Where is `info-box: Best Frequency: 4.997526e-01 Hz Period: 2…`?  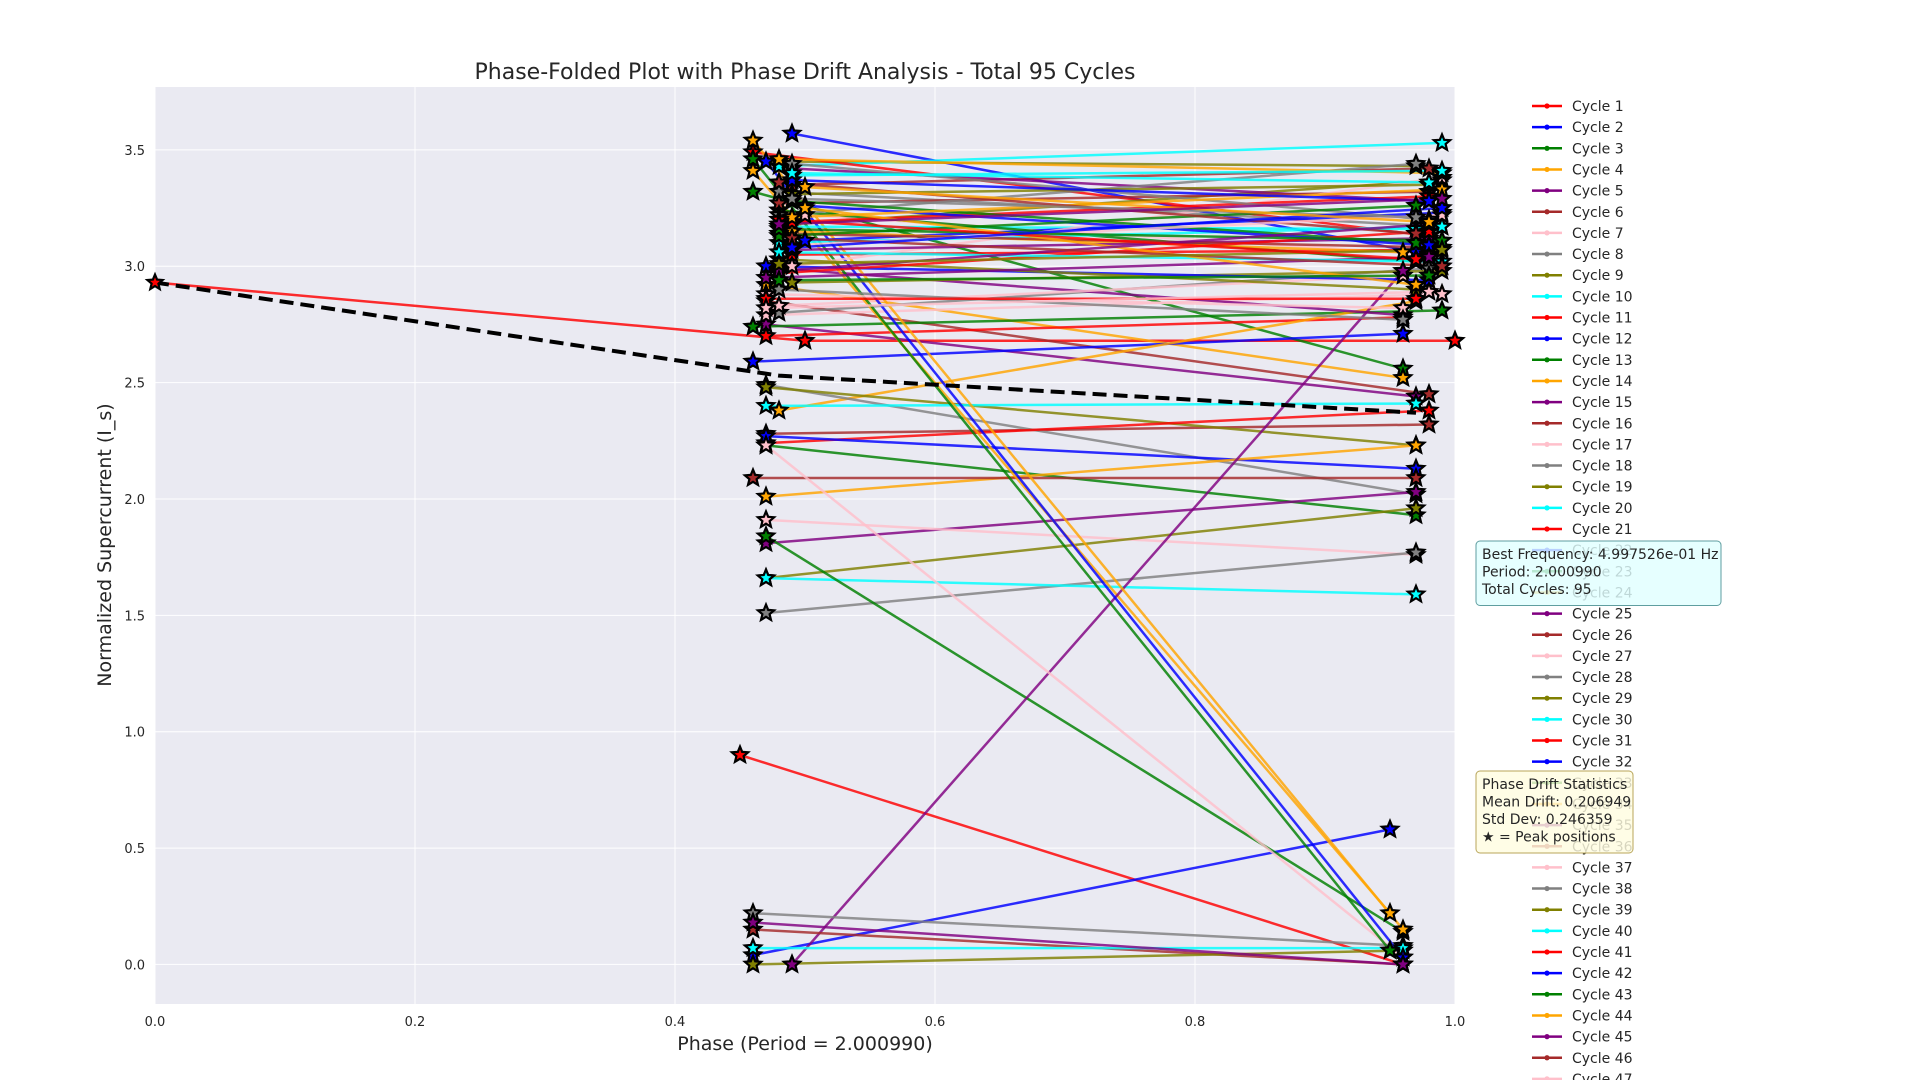
info-box: Best Frequency: 4.997526e-01 Hz Period: 2… is located at coordinates (1598, 573).